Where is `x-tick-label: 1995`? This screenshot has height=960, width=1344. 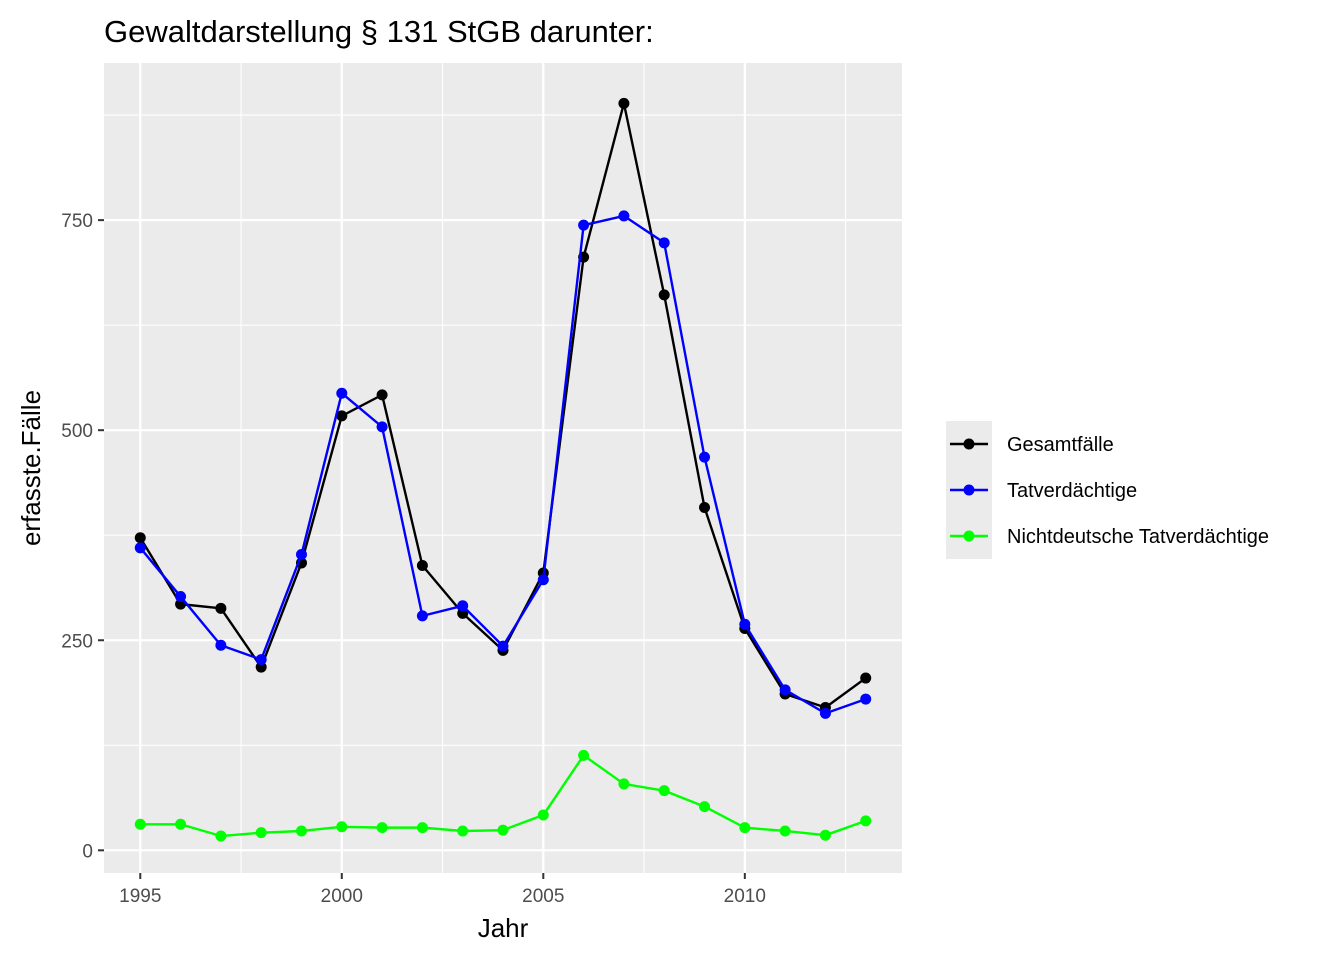
x-tick-label: 1995 is located at coordinates (140, 896).